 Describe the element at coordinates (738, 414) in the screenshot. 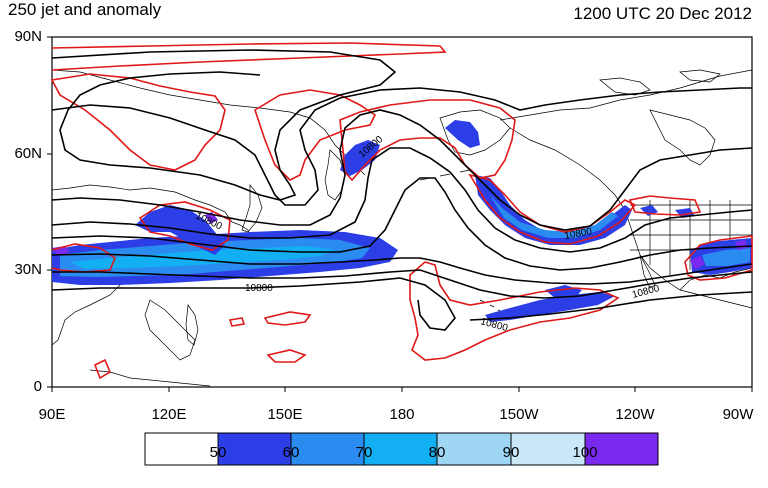

I see `lon-label-90w: 90W` at that location.